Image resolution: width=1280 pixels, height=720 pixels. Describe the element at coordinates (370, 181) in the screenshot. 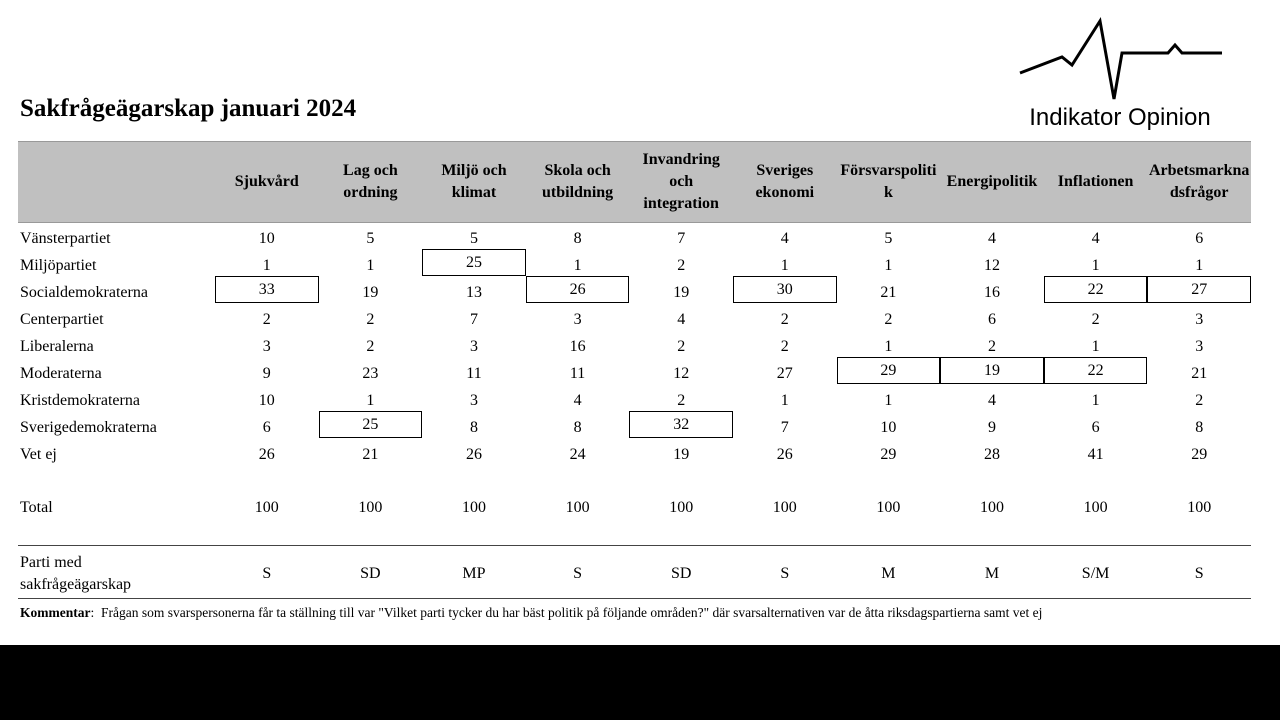

I see `column-header: Lag och ordning` at that location.